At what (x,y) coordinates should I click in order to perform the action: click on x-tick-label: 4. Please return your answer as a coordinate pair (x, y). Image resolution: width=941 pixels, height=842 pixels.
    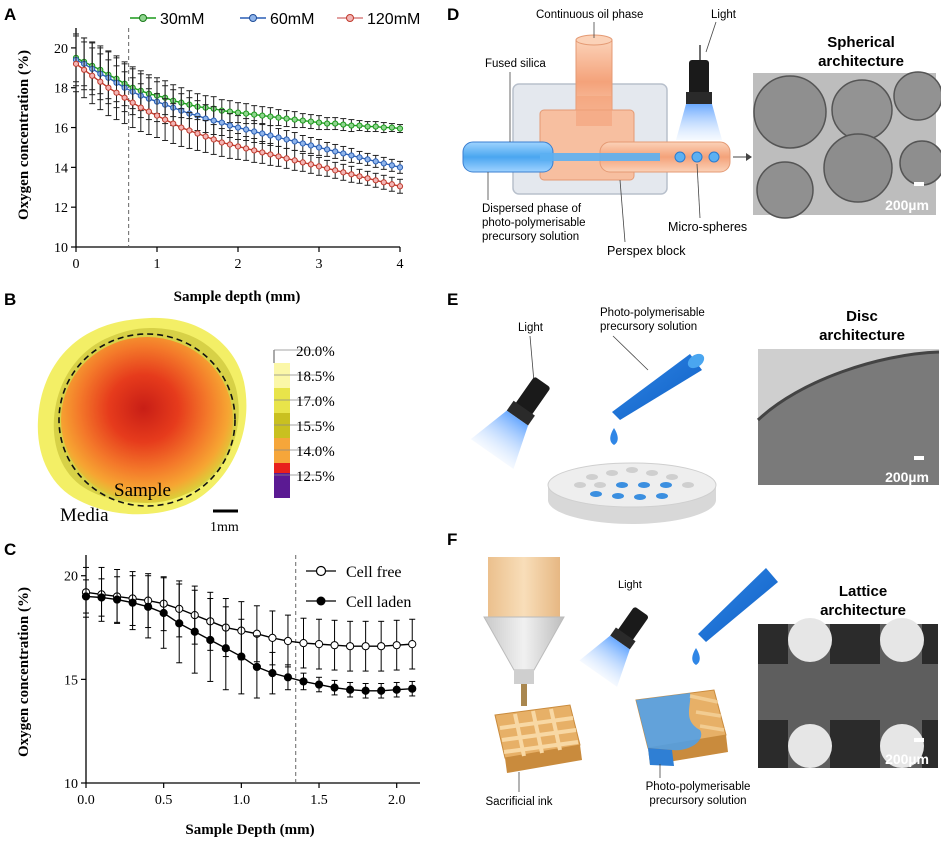
    Looking at the image, I should click on (400, 264).